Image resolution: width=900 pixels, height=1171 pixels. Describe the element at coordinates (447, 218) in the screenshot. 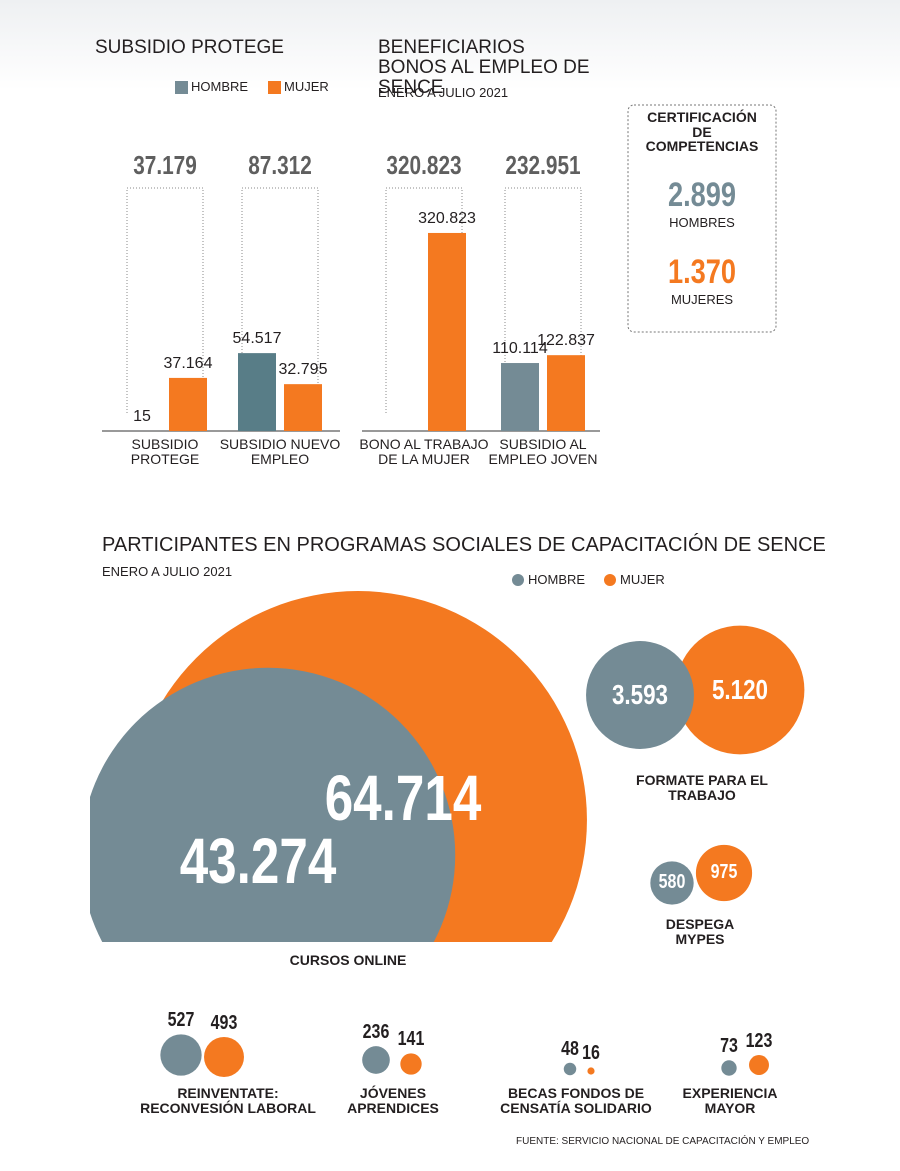

I see `value-label: 320.823` at that location.